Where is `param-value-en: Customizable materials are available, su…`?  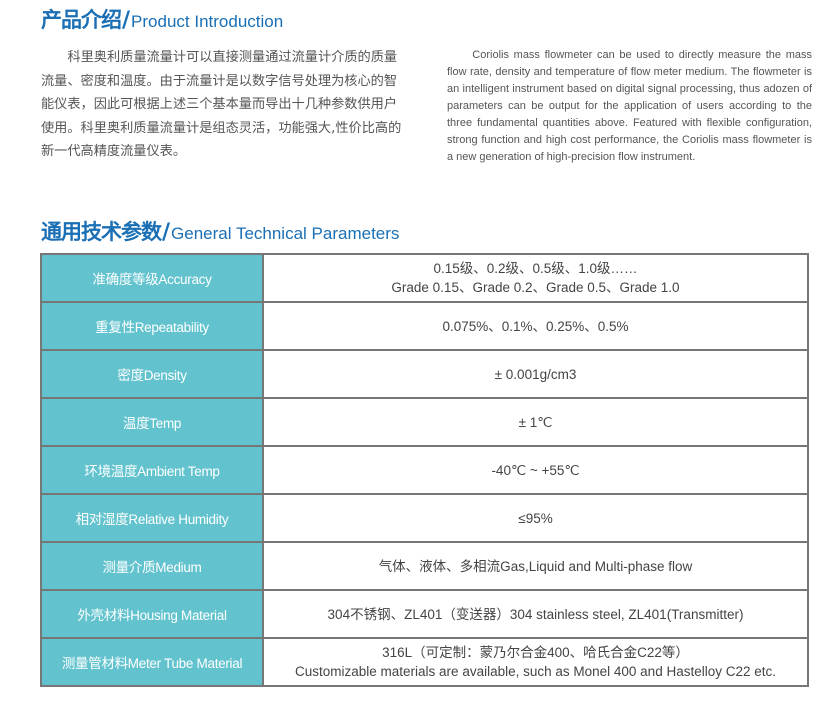
param-value-en: Customizable materials are available, su… is located at coordinates (535, 671).